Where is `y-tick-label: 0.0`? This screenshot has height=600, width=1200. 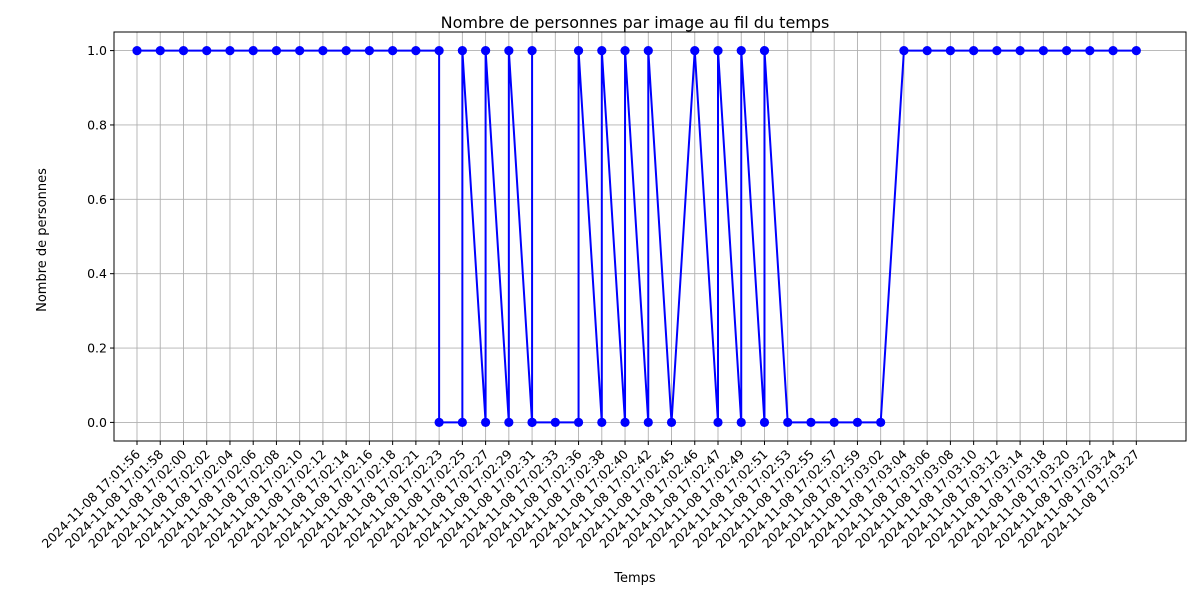
y-tick-label: 0.0 is located at coordinates (97, 422).